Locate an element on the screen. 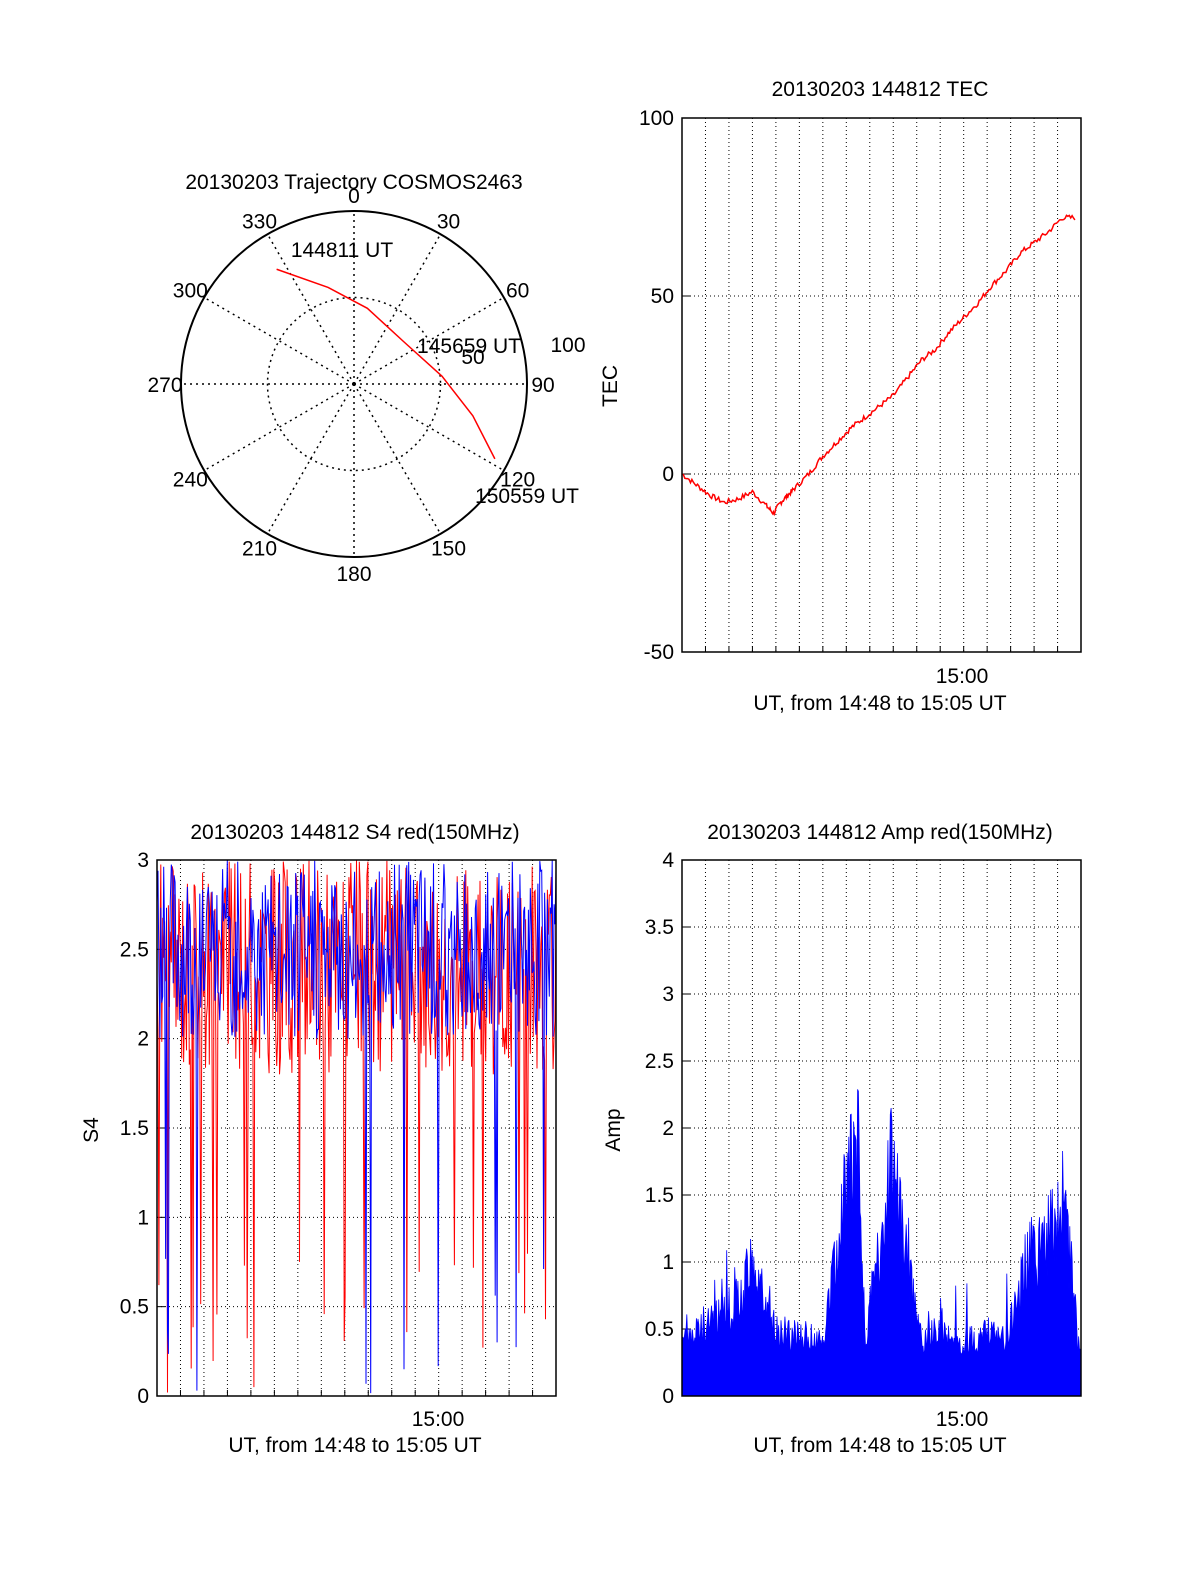 Image resolution: width=1200 pixels, height=1575 pixels. s4-ylabel: S4 is located at coordinates (91, 1130).